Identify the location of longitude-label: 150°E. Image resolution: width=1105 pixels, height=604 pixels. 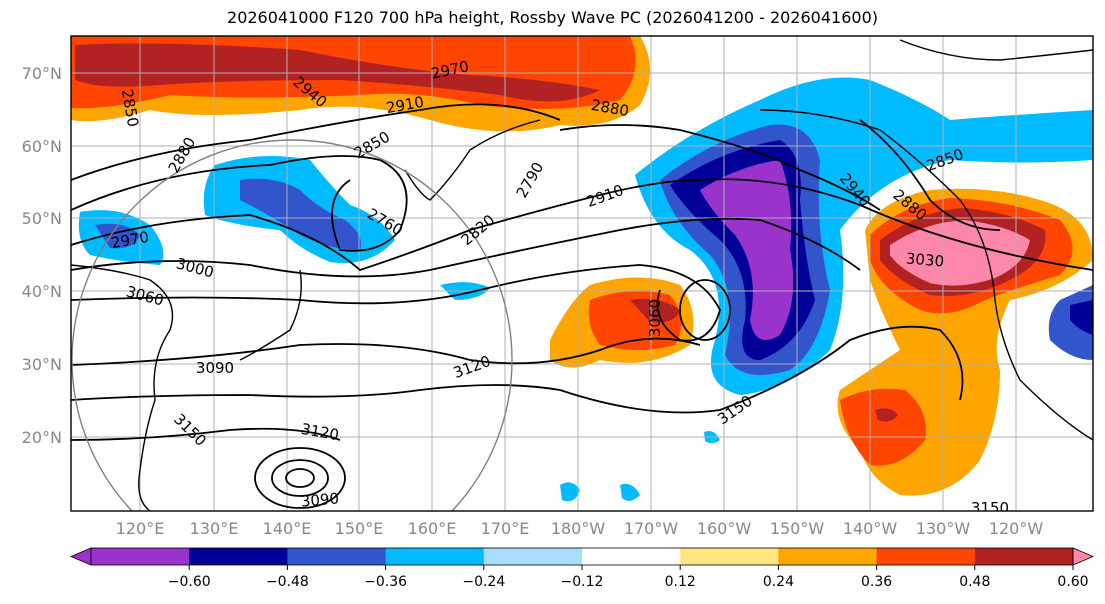
(359, 528).